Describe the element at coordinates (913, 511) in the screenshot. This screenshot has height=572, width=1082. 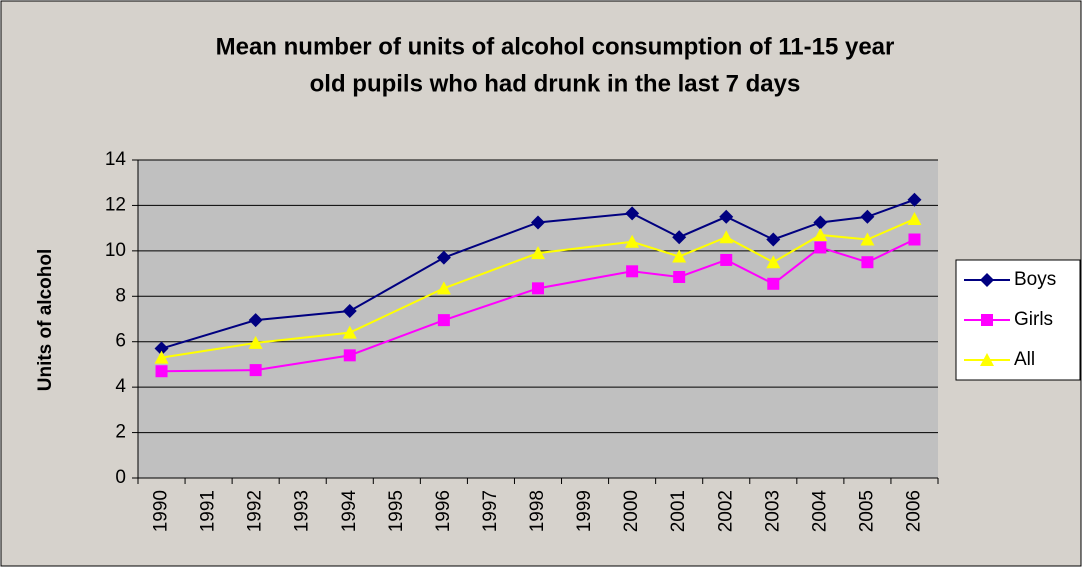
I see `x-tick-label: 2006` at that location.